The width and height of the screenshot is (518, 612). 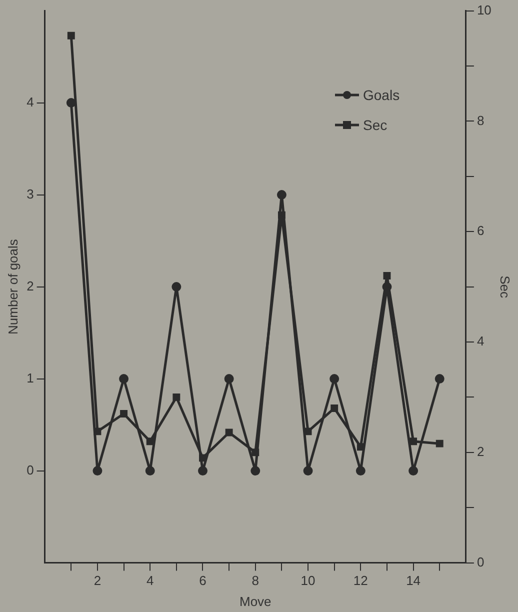 What do you see at coordinates (30, 470) in the screenshot?
I see `y-tick-label: 0` at bounding box center [30, 470].